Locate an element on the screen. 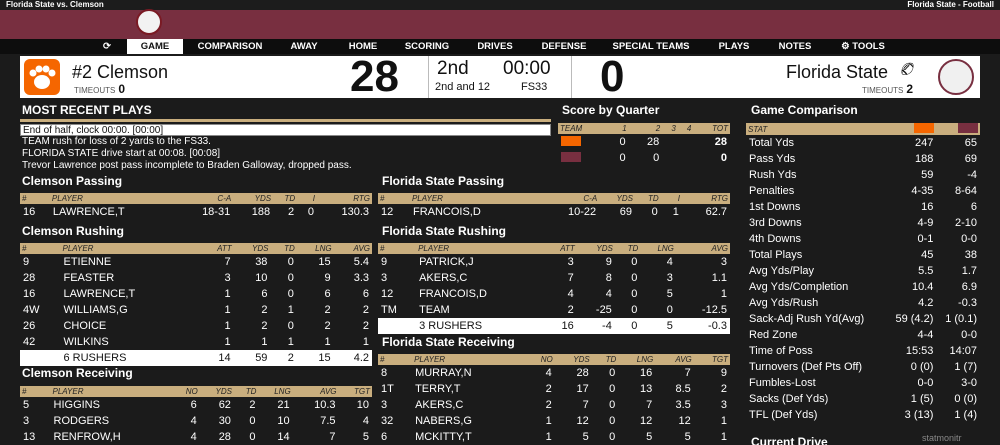 The height and width of the screenshot is (445, 1000). table-row: TM TEAM 2 -25 0 0 -12.5 is located at coordinates (554, 310).